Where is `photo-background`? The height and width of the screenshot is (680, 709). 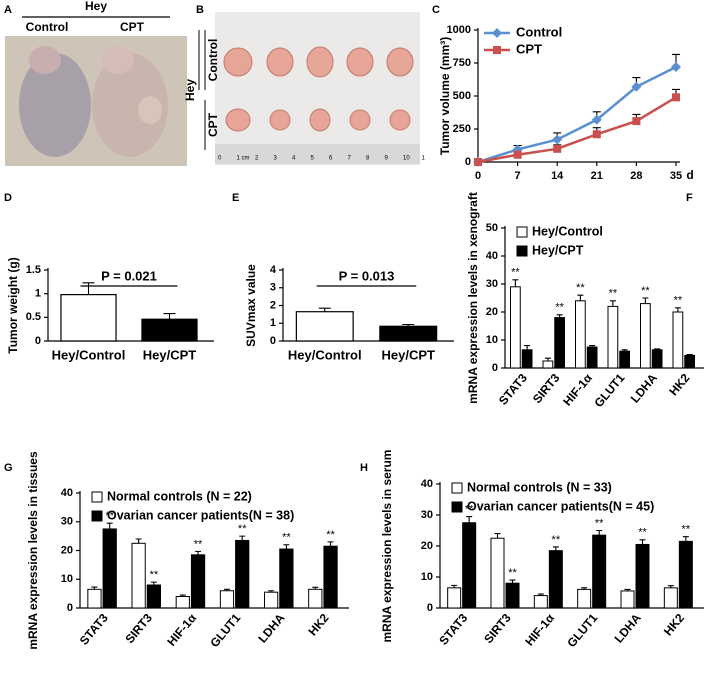
photo-background is located at coordinates (317, 88).